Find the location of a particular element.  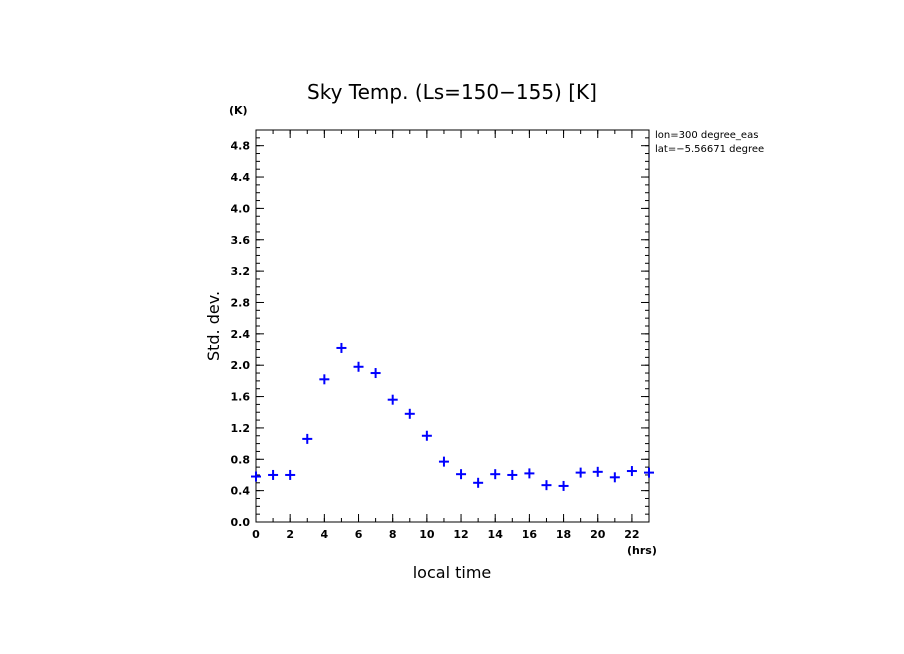

x-tick-label: 8 is located at coordinates (393, 534).